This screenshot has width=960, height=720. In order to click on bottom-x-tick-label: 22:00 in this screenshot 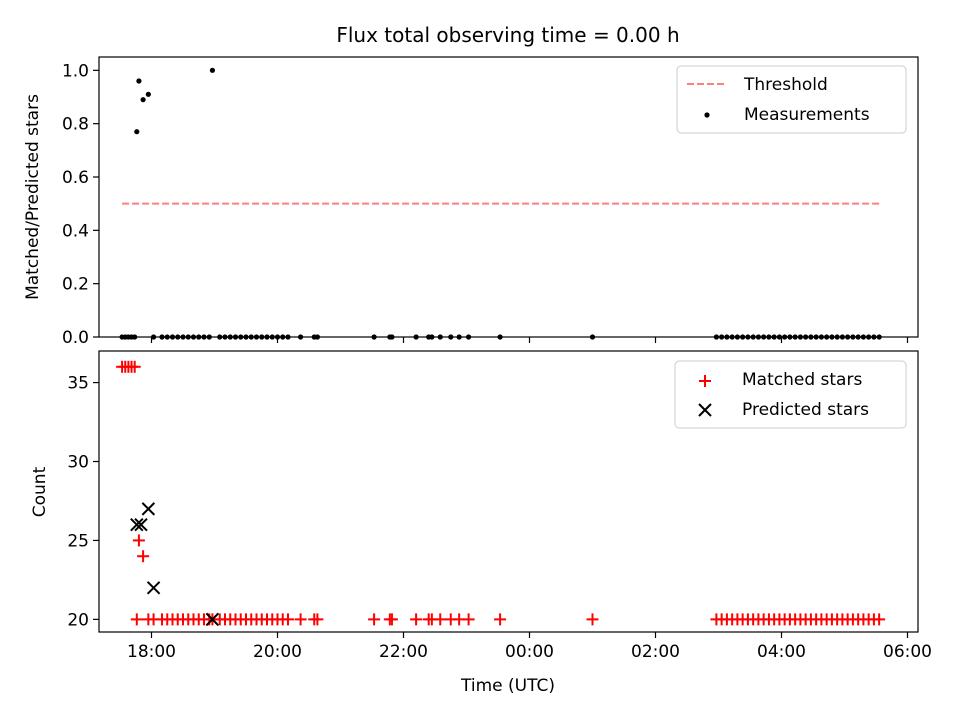, I will do `click(403, 652)`.